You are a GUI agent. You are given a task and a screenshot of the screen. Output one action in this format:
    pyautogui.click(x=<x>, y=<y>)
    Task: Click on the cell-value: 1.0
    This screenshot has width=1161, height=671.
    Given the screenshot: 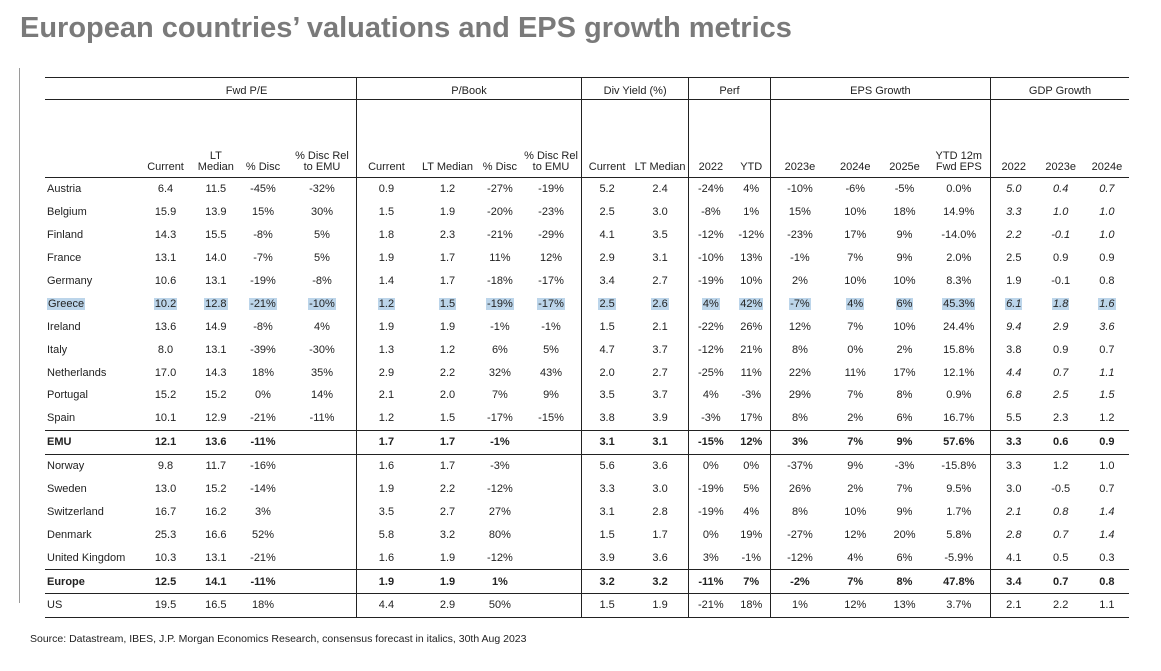 What is the action you would take?
    pyautogui.click(x=1107, y=466)
    